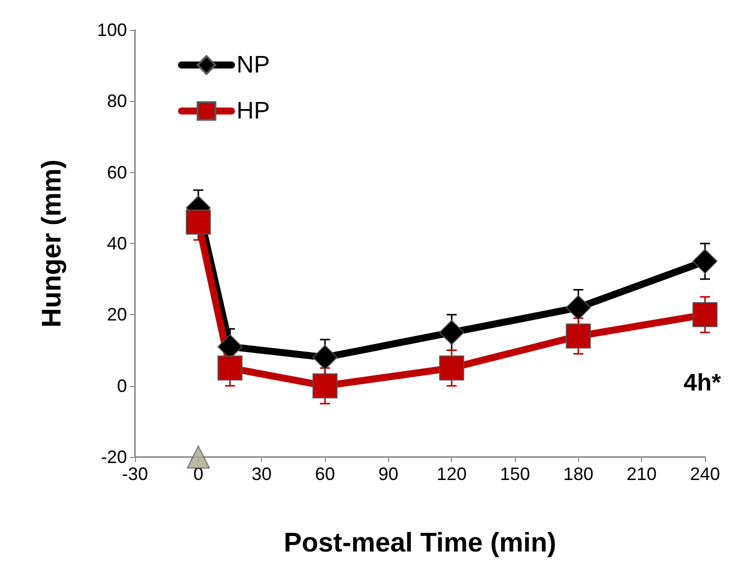  What do you see at coordinates (262, 474) in the screenshot?
I see `x-tick-label: 30` at bounding box center [262, 474].